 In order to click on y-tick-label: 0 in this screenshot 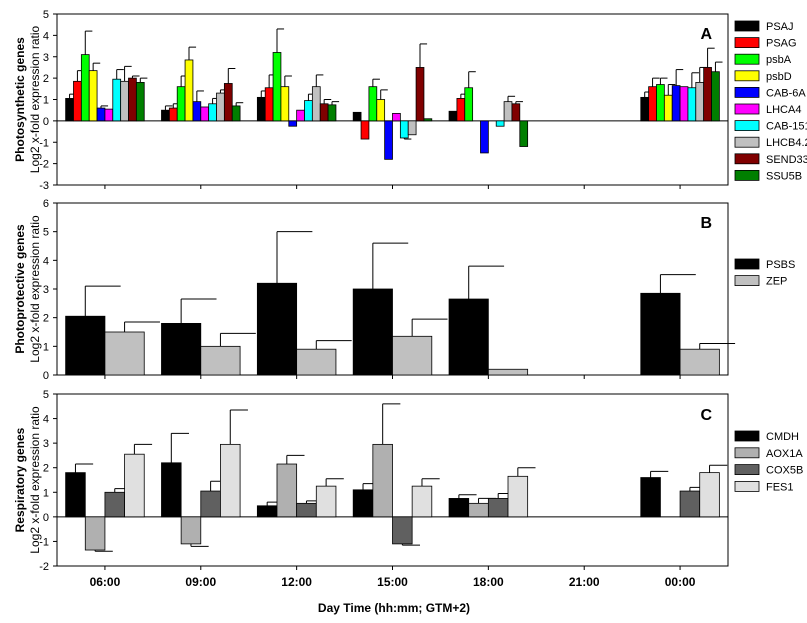, I will do `click(46, 122)`.